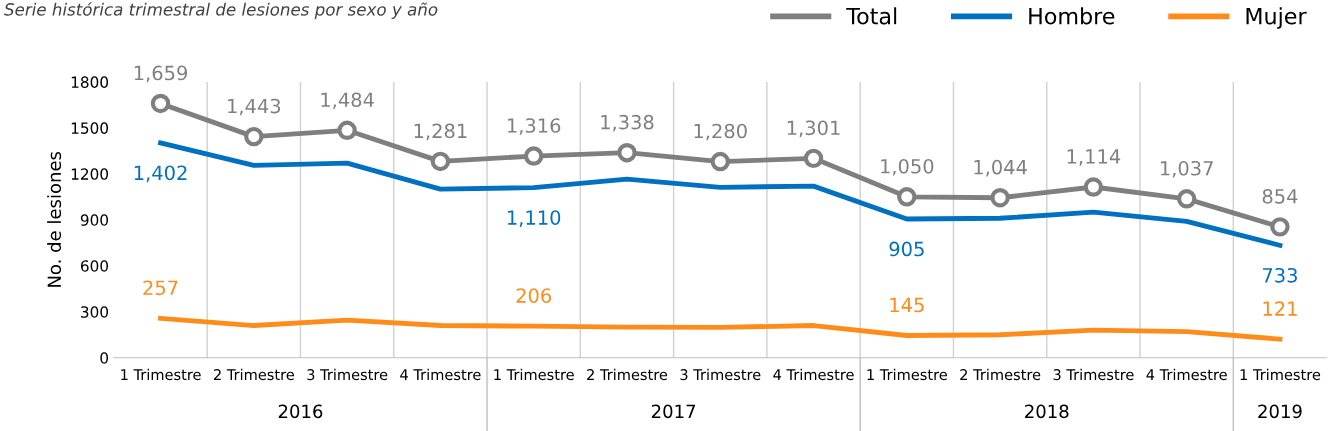  Describe the element at coordinates (534, 295) in the screenshot. I see `data-label: 206` at that location.